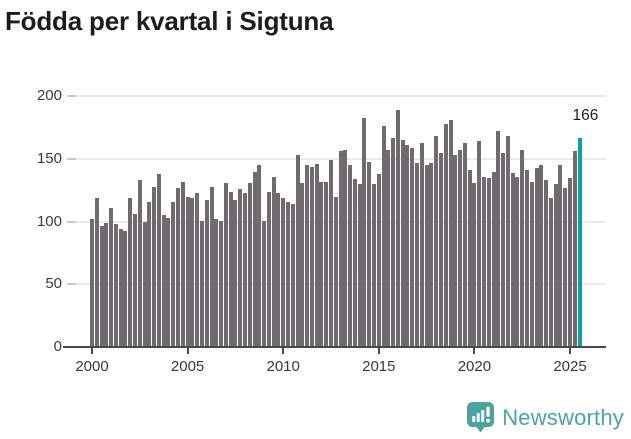 This screenshot has height=439, width=631. Describe the element at coordinates (379, 366) in the screenshot. I see `x-axis-label: 2015` at that location.